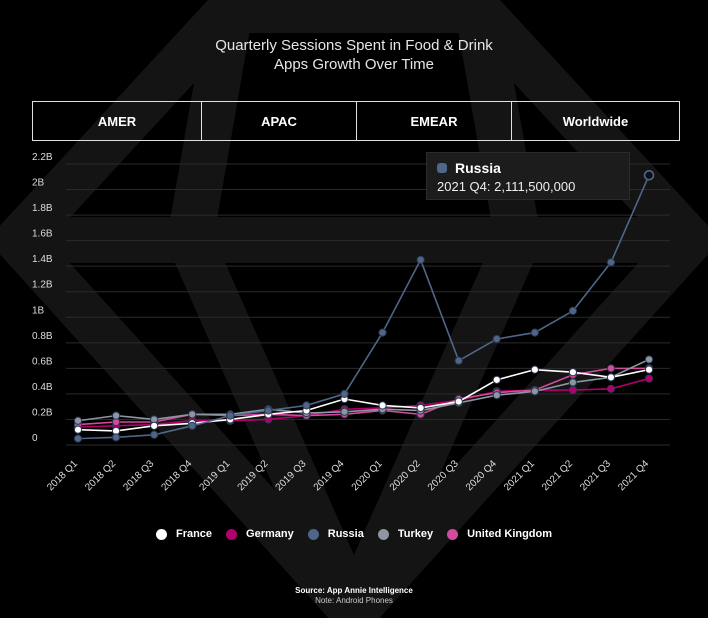 Image resolution: width=708 pixels, height=618 pixels. I want to click on y-tick-label: 1.2B, so click(42, 285).